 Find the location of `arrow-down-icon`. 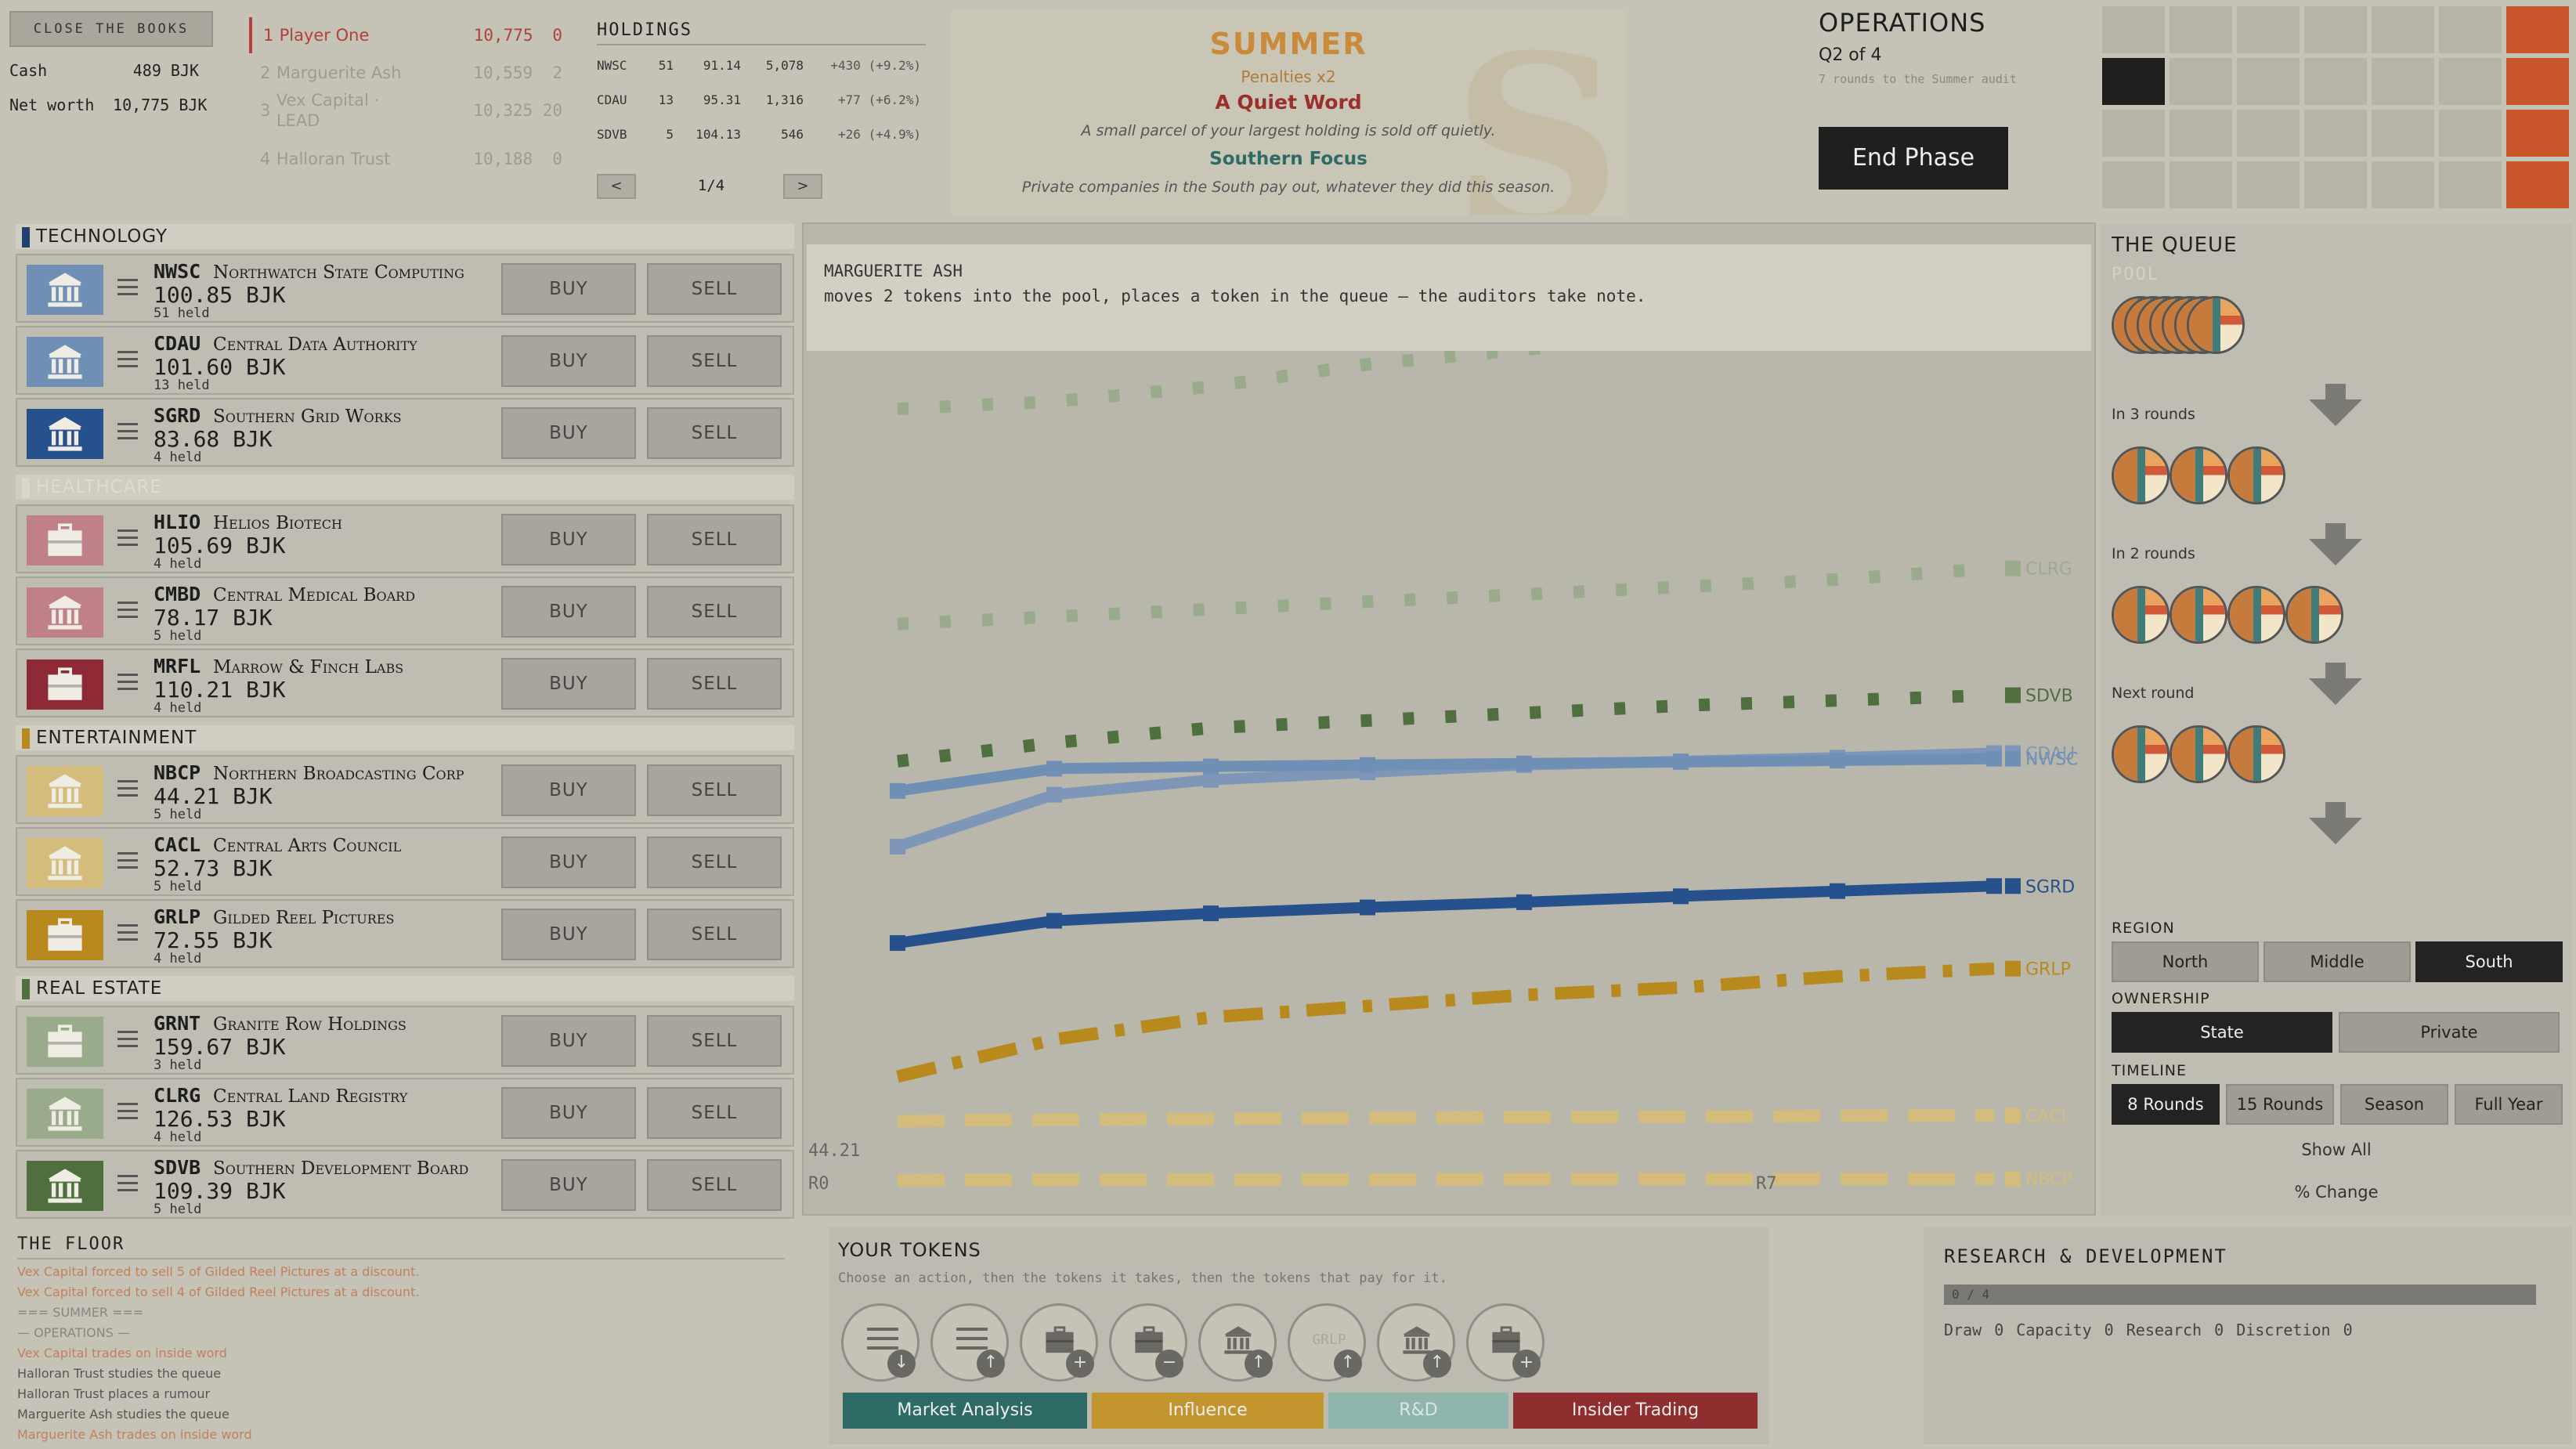

arrow-down-icon is located at coordinates (2335, 405).